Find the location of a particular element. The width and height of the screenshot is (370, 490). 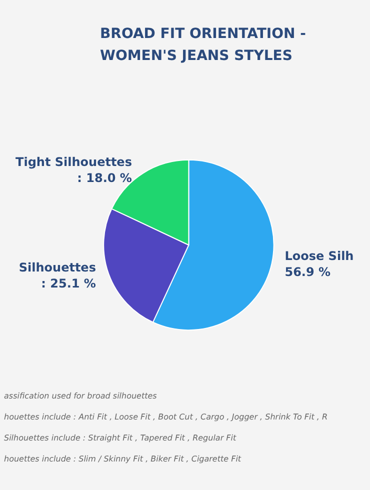

data-label: 56.9 % is located at coordinates (307, 272).